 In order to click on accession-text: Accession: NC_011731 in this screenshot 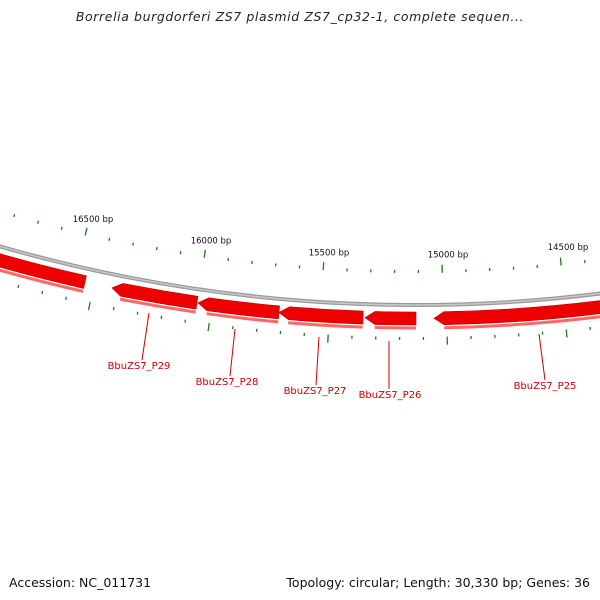, I will do `click(80, 582)`.